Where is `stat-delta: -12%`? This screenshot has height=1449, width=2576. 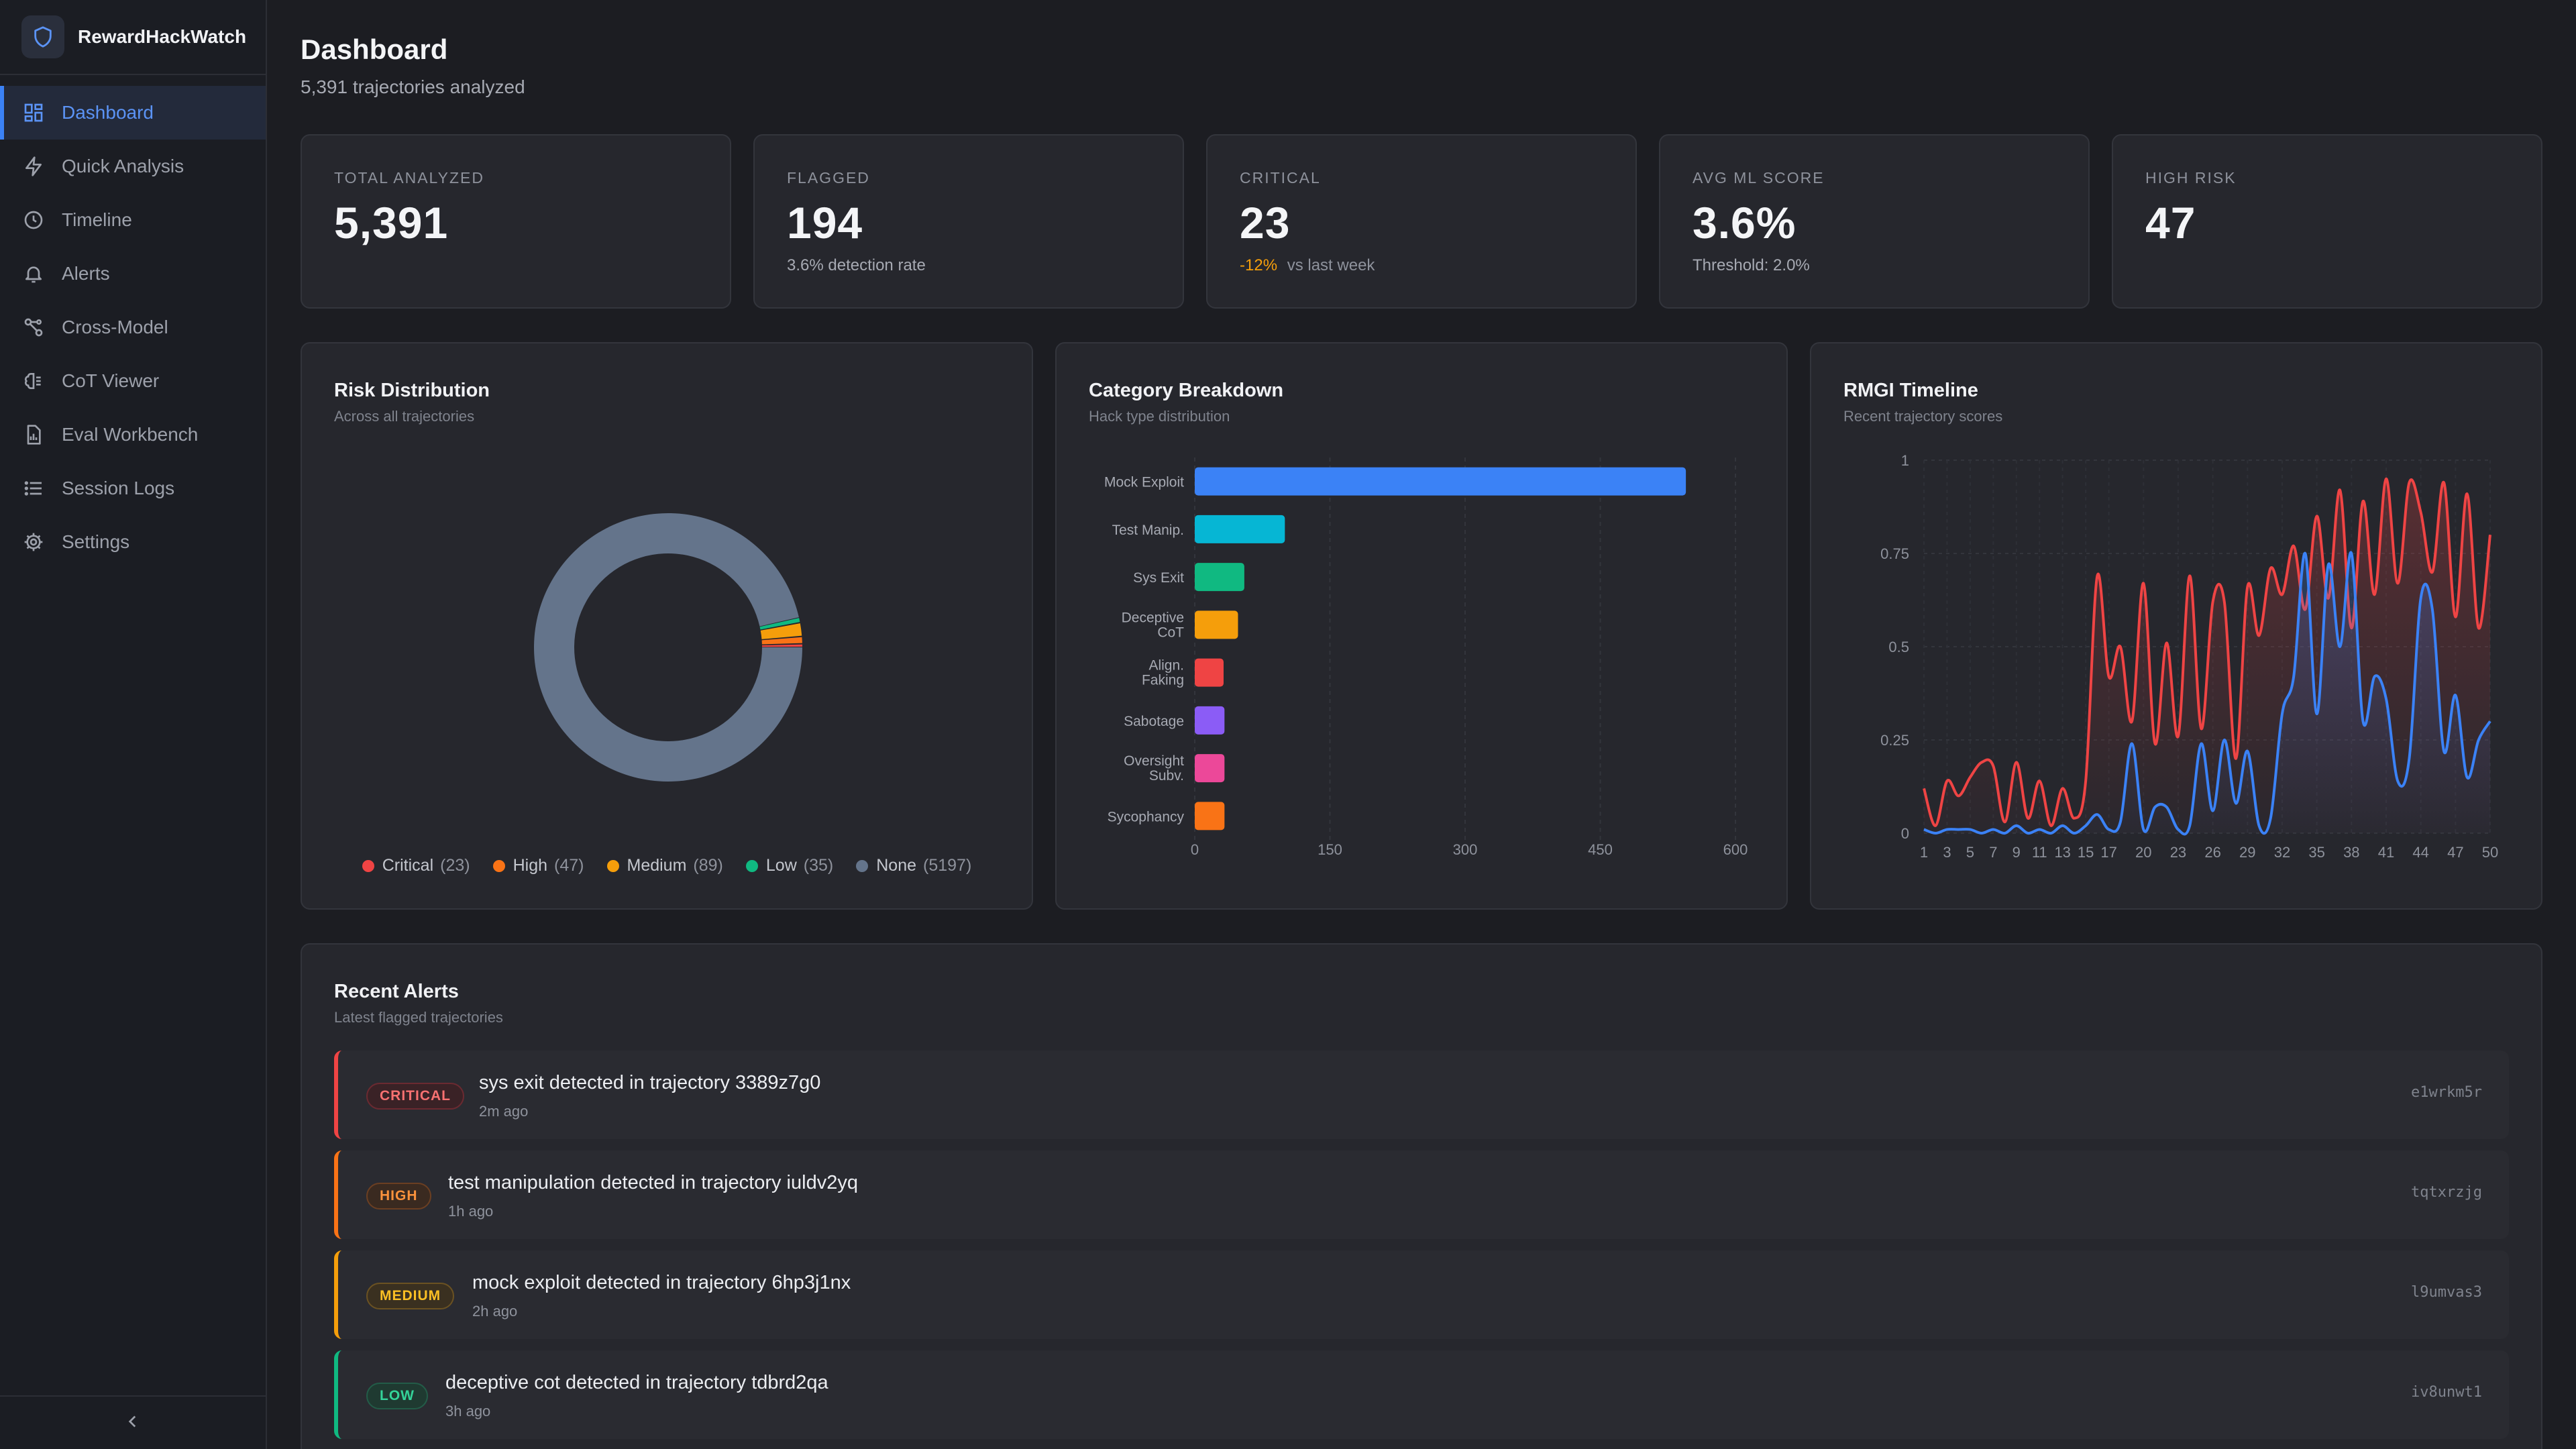
stat-delta: -12% is located at coordinates (1259, 265).